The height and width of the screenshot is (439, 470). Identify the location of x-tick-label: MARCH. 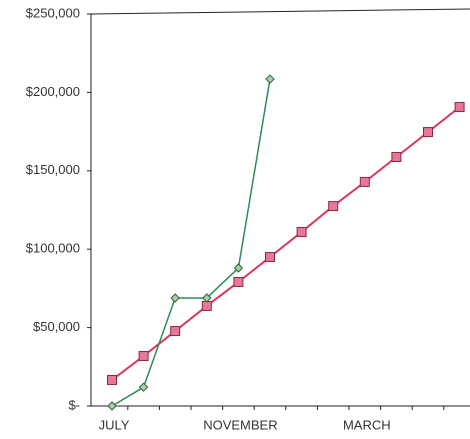
(367, 424).